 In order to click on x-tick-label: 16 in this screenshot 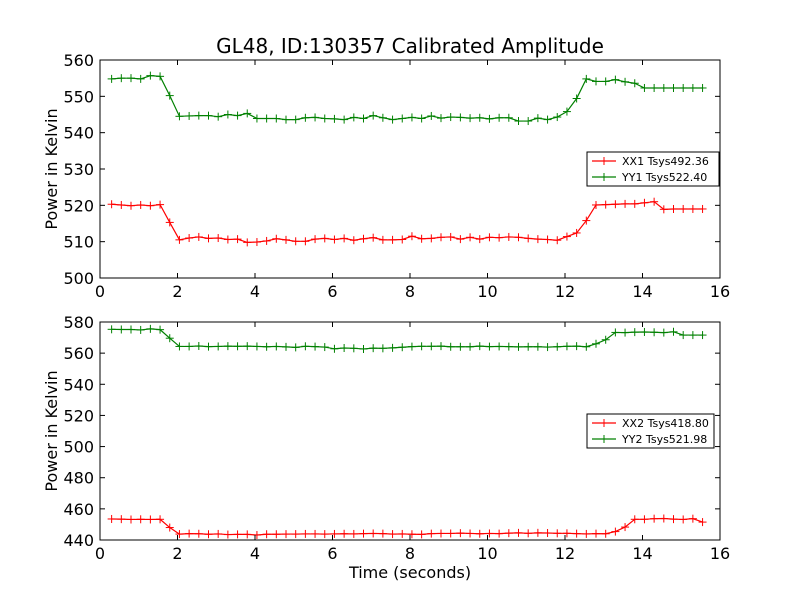, I will do `click(720, 553)`.